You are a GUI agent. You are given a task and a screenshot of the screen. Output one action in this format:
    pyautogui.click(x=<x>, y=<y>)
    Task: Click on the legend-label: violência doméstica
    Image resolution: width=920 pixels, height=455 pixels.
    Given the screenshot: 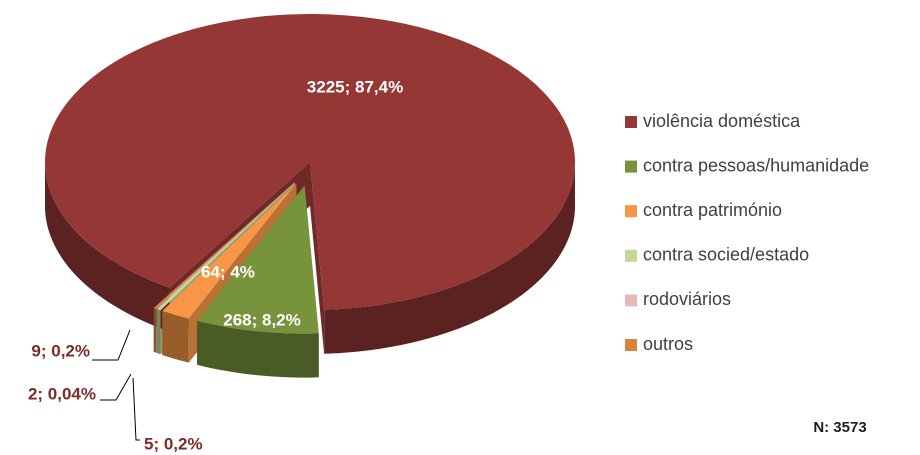 What is the action you would take?
    pyautogui.click(x=722, y=121)
    